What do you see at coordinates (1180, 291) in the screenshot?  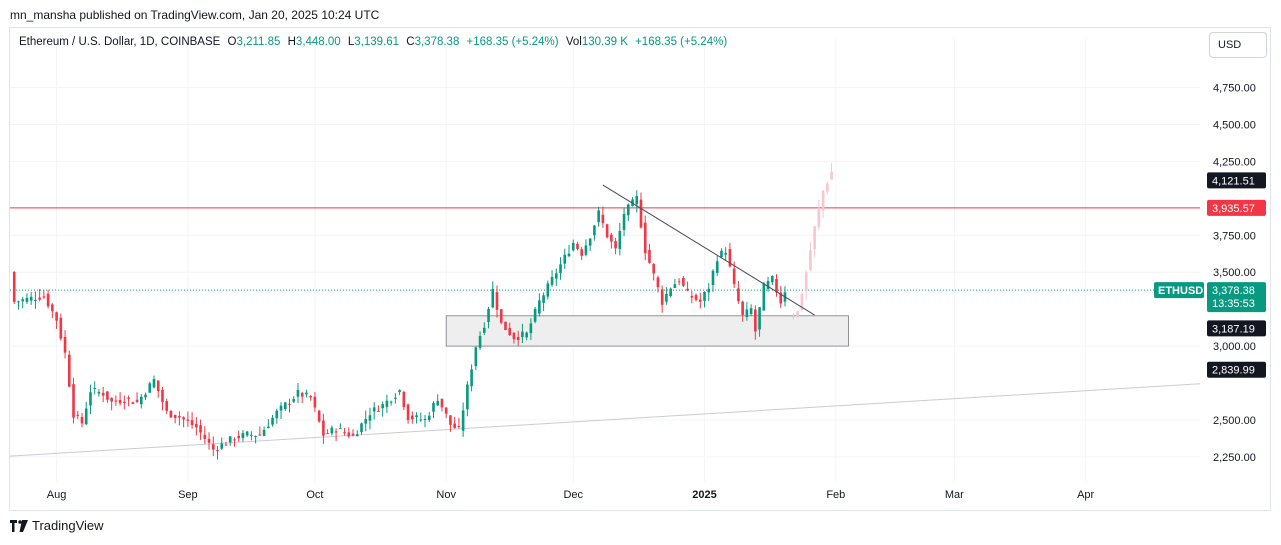 I see `symbol-tag-text: ETHUSD` at bounding box center [1180, 291].